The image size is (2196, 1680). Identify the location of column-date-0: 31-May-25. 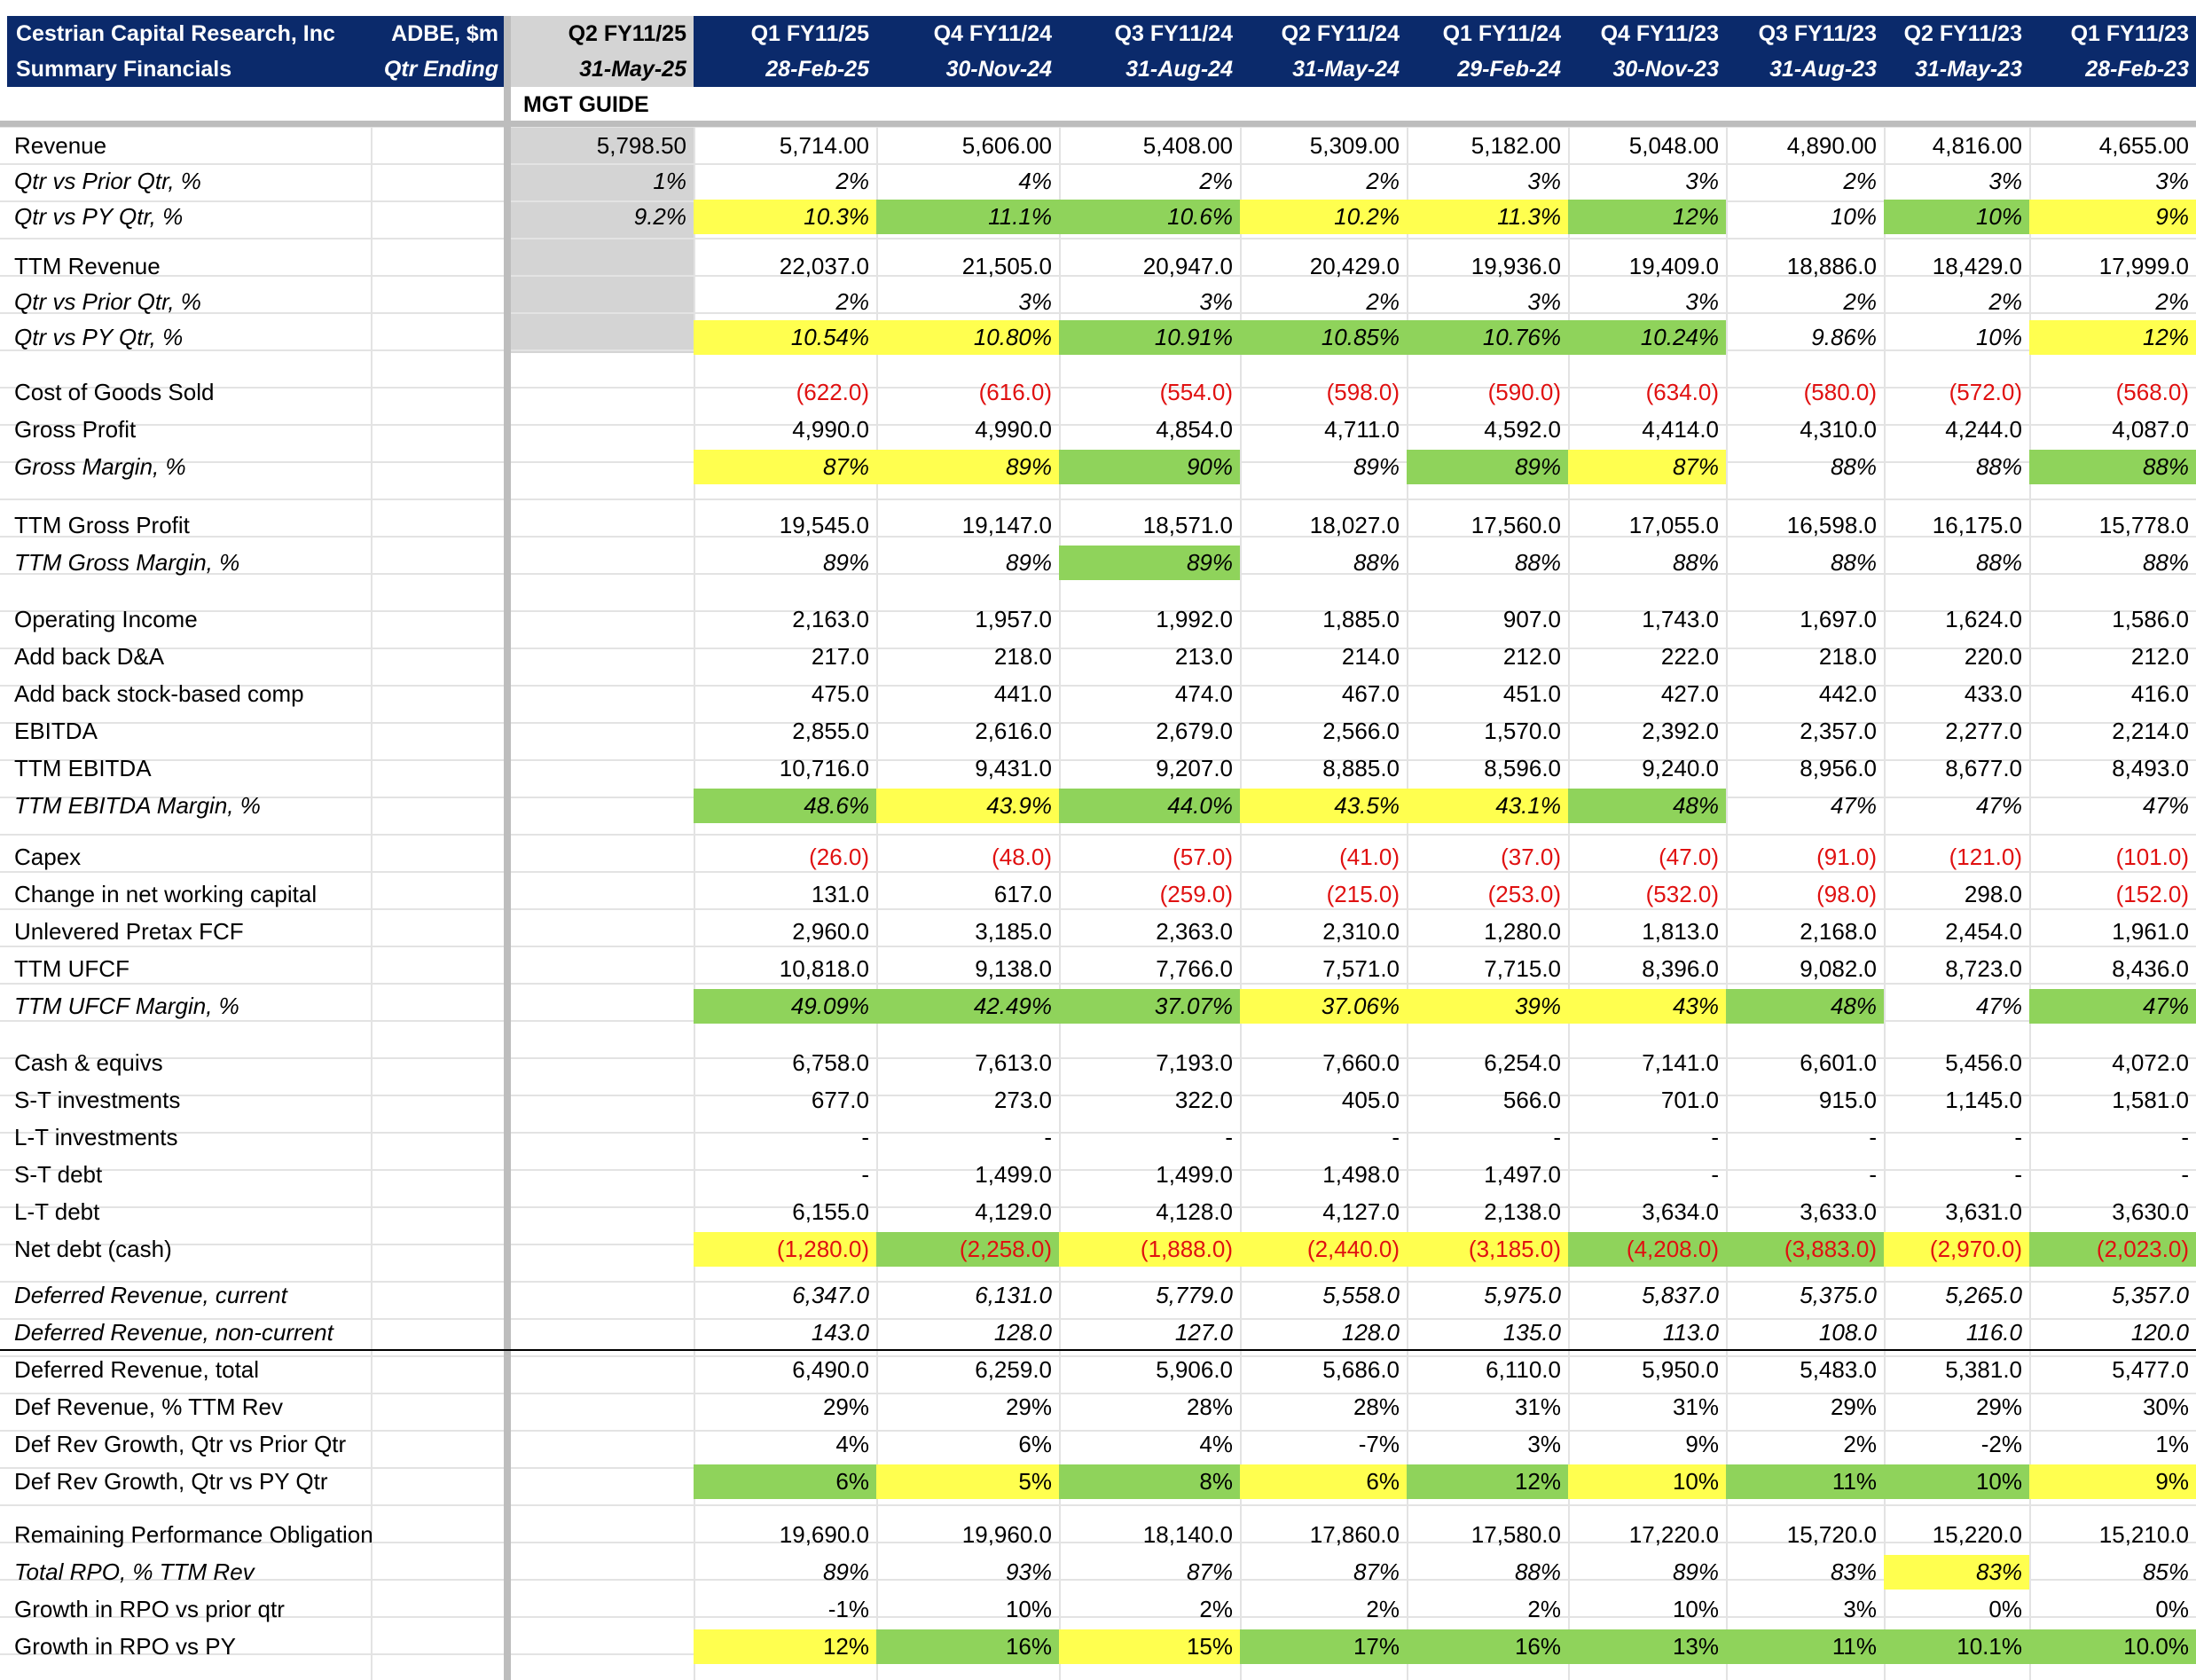
(602, 69).